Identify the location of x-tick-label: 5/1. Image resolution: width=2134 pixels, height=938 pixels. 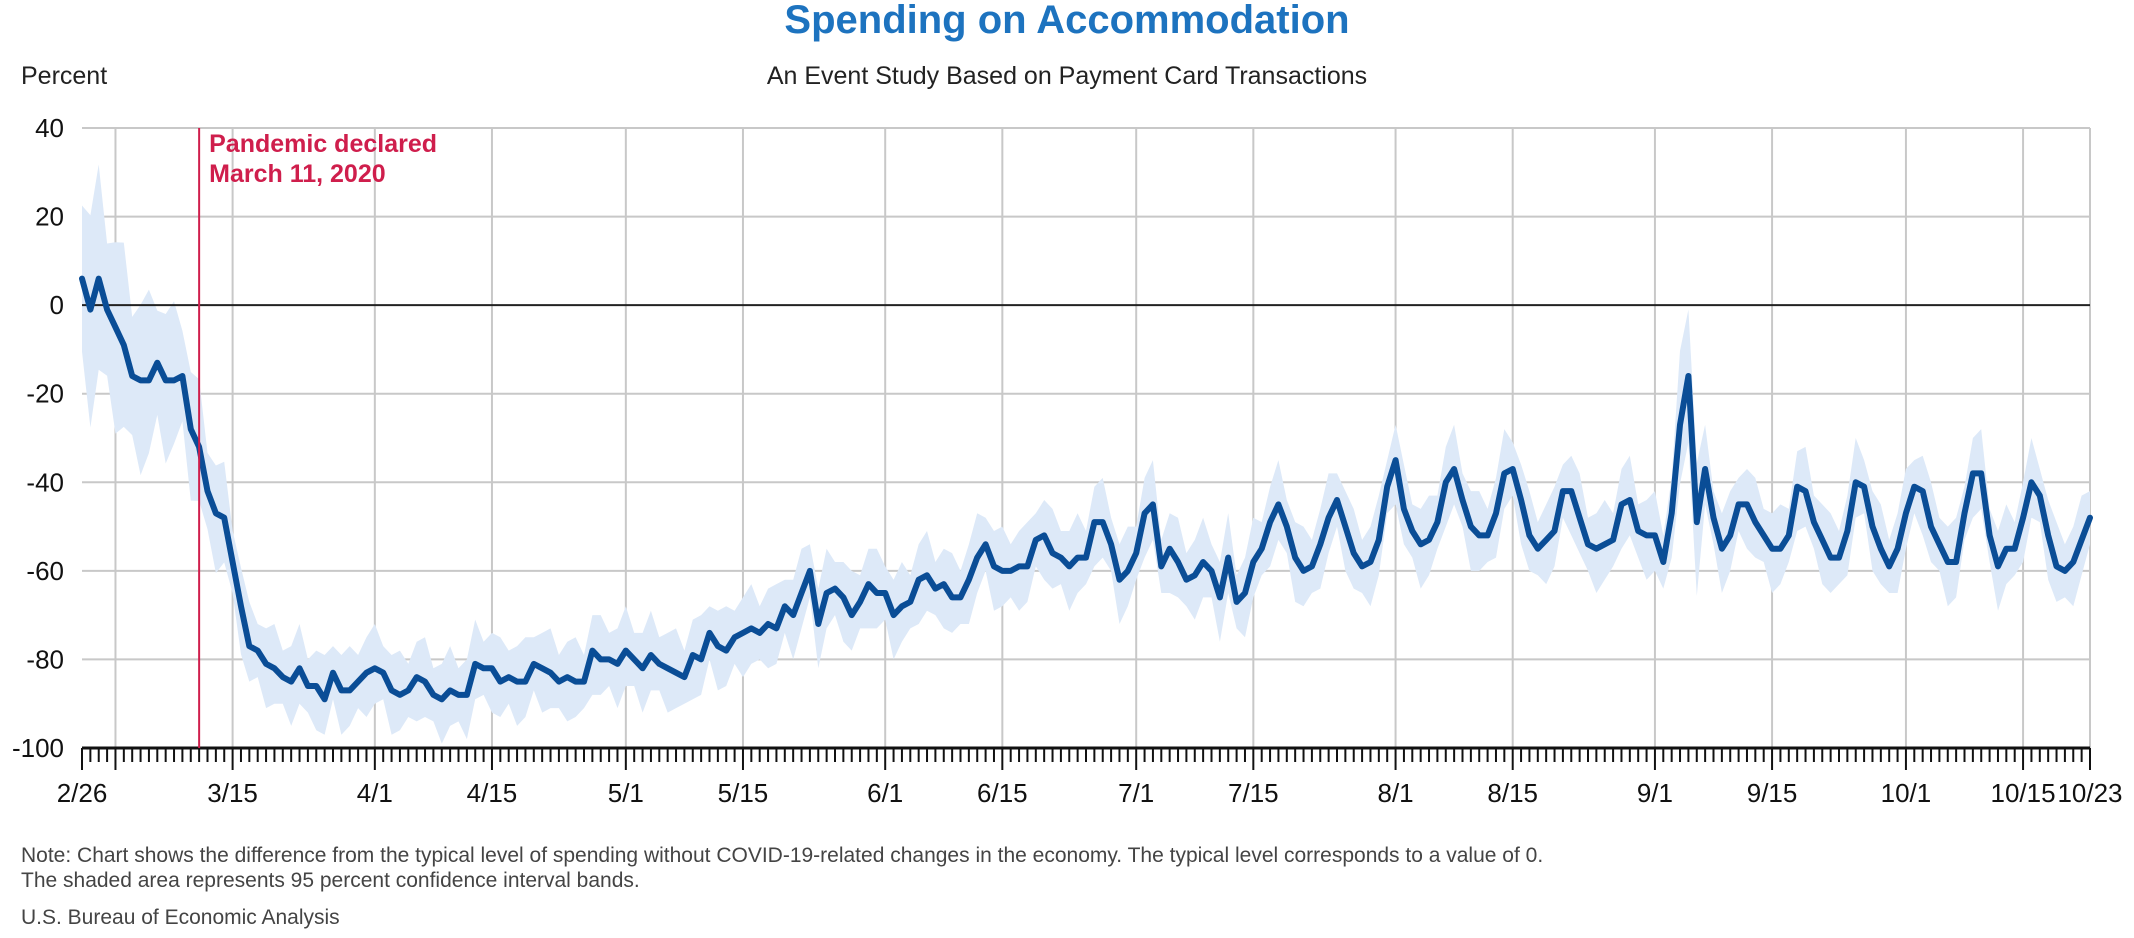
(626, 793).